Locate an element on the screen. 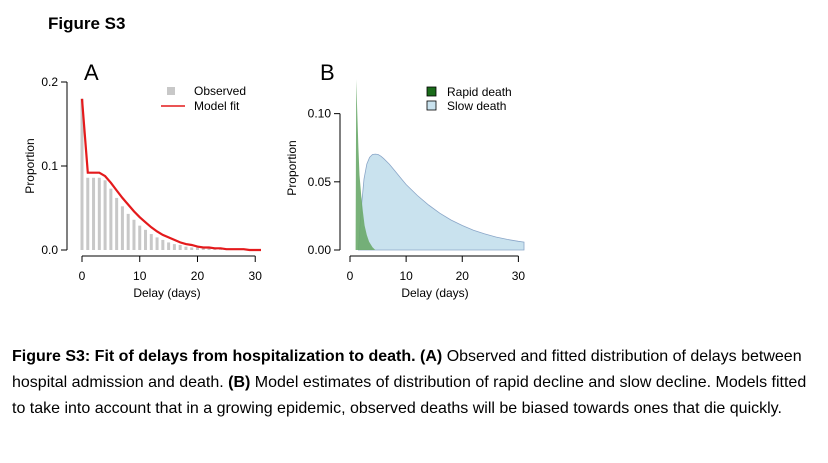 Image resolution: width=828 pixels, height=463 pixels. y-tick-label: 0.00 is located at coordinates (320, 250).